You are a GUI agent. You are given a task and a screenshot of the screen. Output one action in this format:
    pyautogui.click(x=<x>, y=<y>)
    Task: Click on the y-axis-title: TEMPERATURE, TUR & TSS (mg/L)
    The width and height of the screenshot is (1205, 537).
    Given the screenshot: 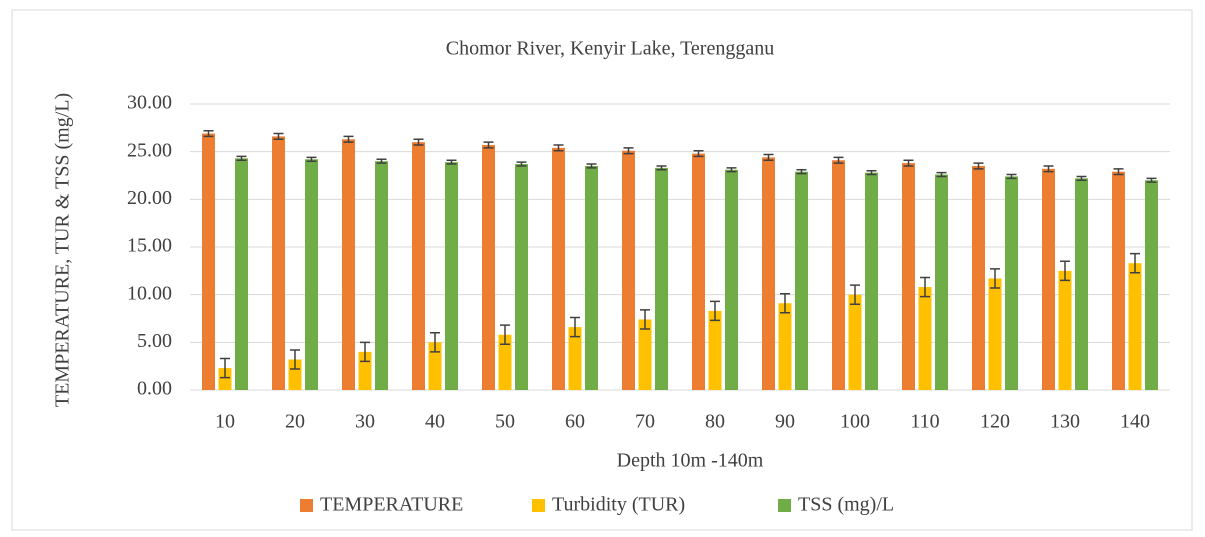 What is the action you would take?
    pyautogui.click(x=63, y=250)
    